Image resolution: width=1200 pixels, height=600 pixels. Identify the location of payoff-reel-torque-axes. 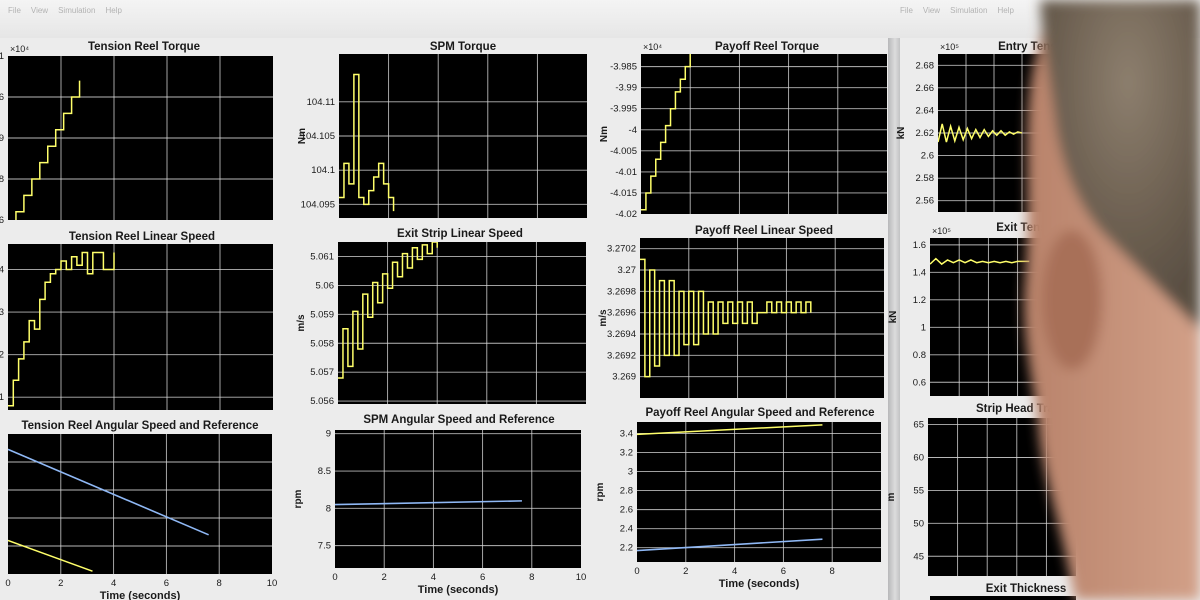
(764, 134).